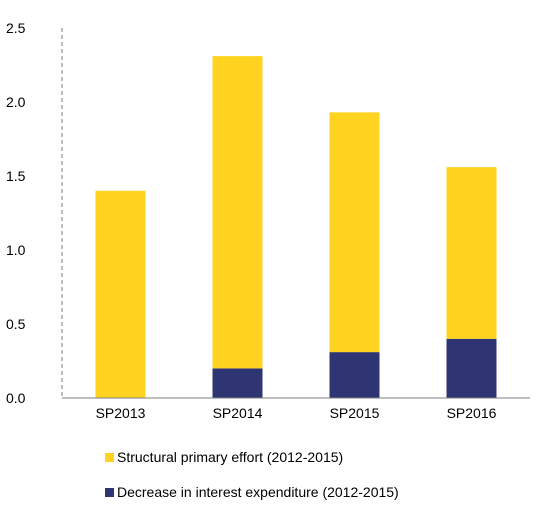  Describe the element at coordinates (16, 250) in the screenshot. I see `y-tick-label: 1.0` at that location.